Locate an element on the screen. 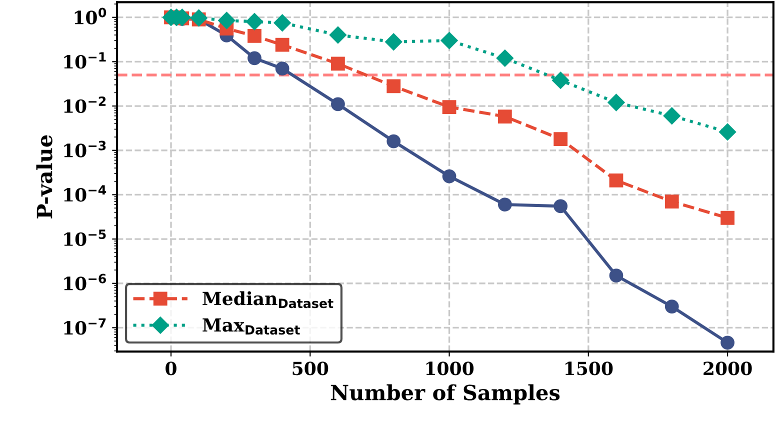  legend-label: Median$_{Dataset}$ is located at coordinates (268, 299).